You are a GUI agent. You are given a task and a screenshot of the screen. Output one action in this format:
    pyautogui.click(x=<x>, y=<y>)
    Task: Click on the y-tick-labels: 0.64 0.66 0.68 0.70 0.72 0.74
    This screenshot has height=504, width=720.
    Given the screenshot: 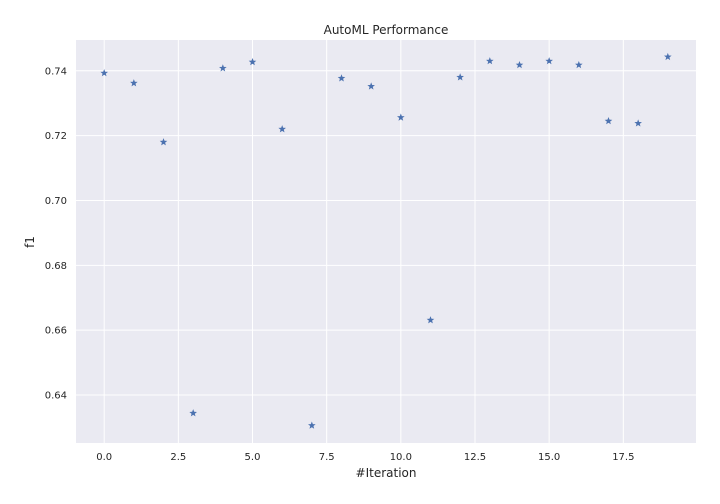 What is the action you would take?
    pyautogui.click(x=56, y=233)
    